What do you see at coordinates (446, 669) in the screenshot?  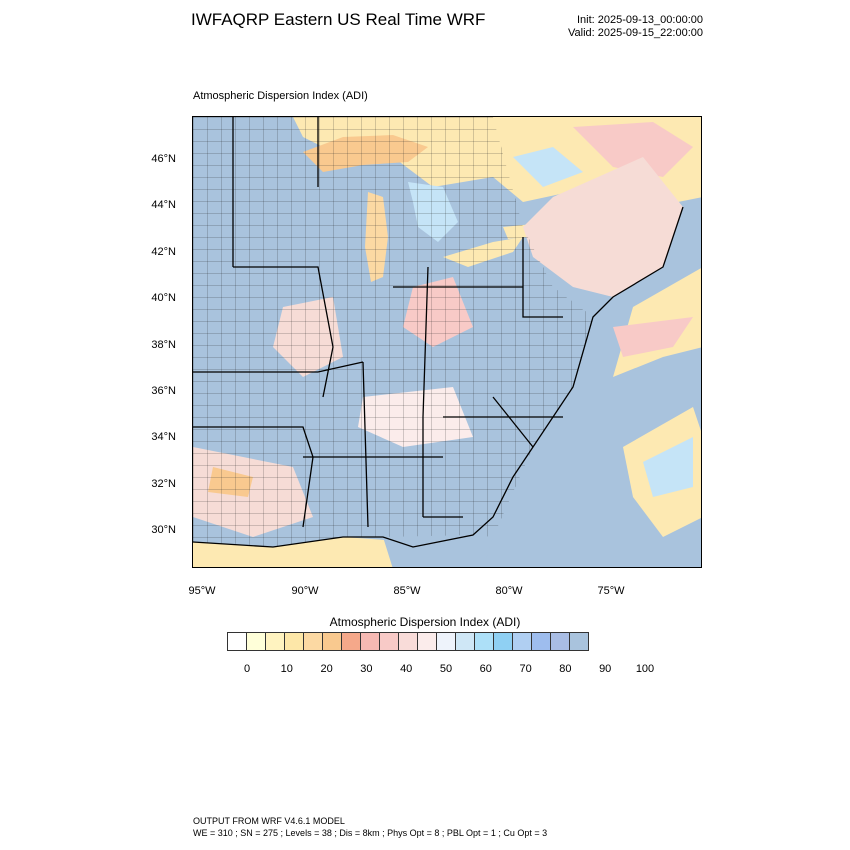 I see `colorbar-label: 50` at bounding box center [446, 669].